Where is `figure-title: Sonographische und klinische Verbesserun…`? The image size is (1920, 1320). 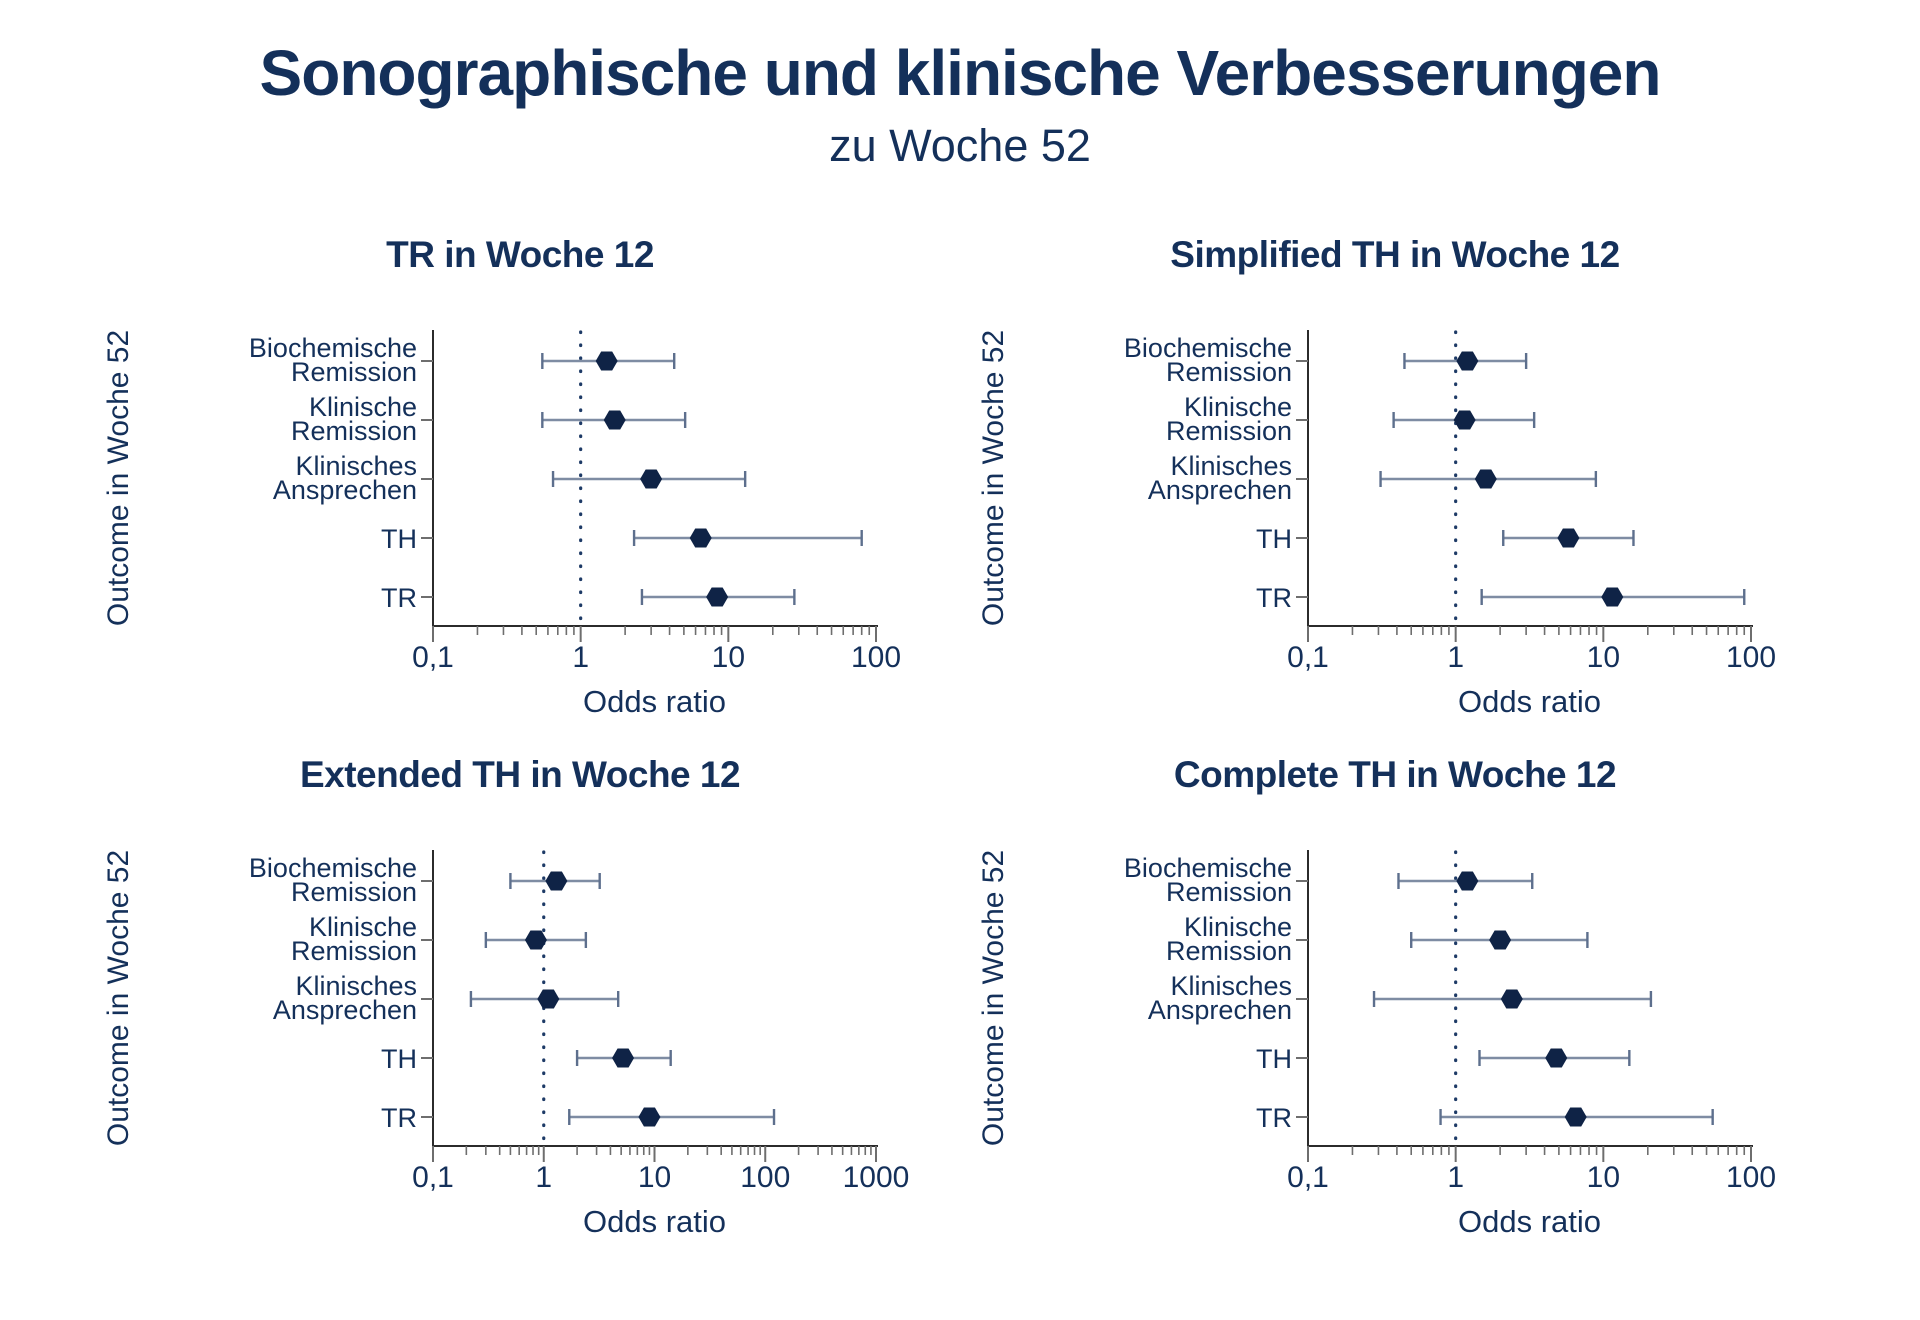 figure-title: Sonographische und klinische Verbesserun… is located at coordinates (960, 73).